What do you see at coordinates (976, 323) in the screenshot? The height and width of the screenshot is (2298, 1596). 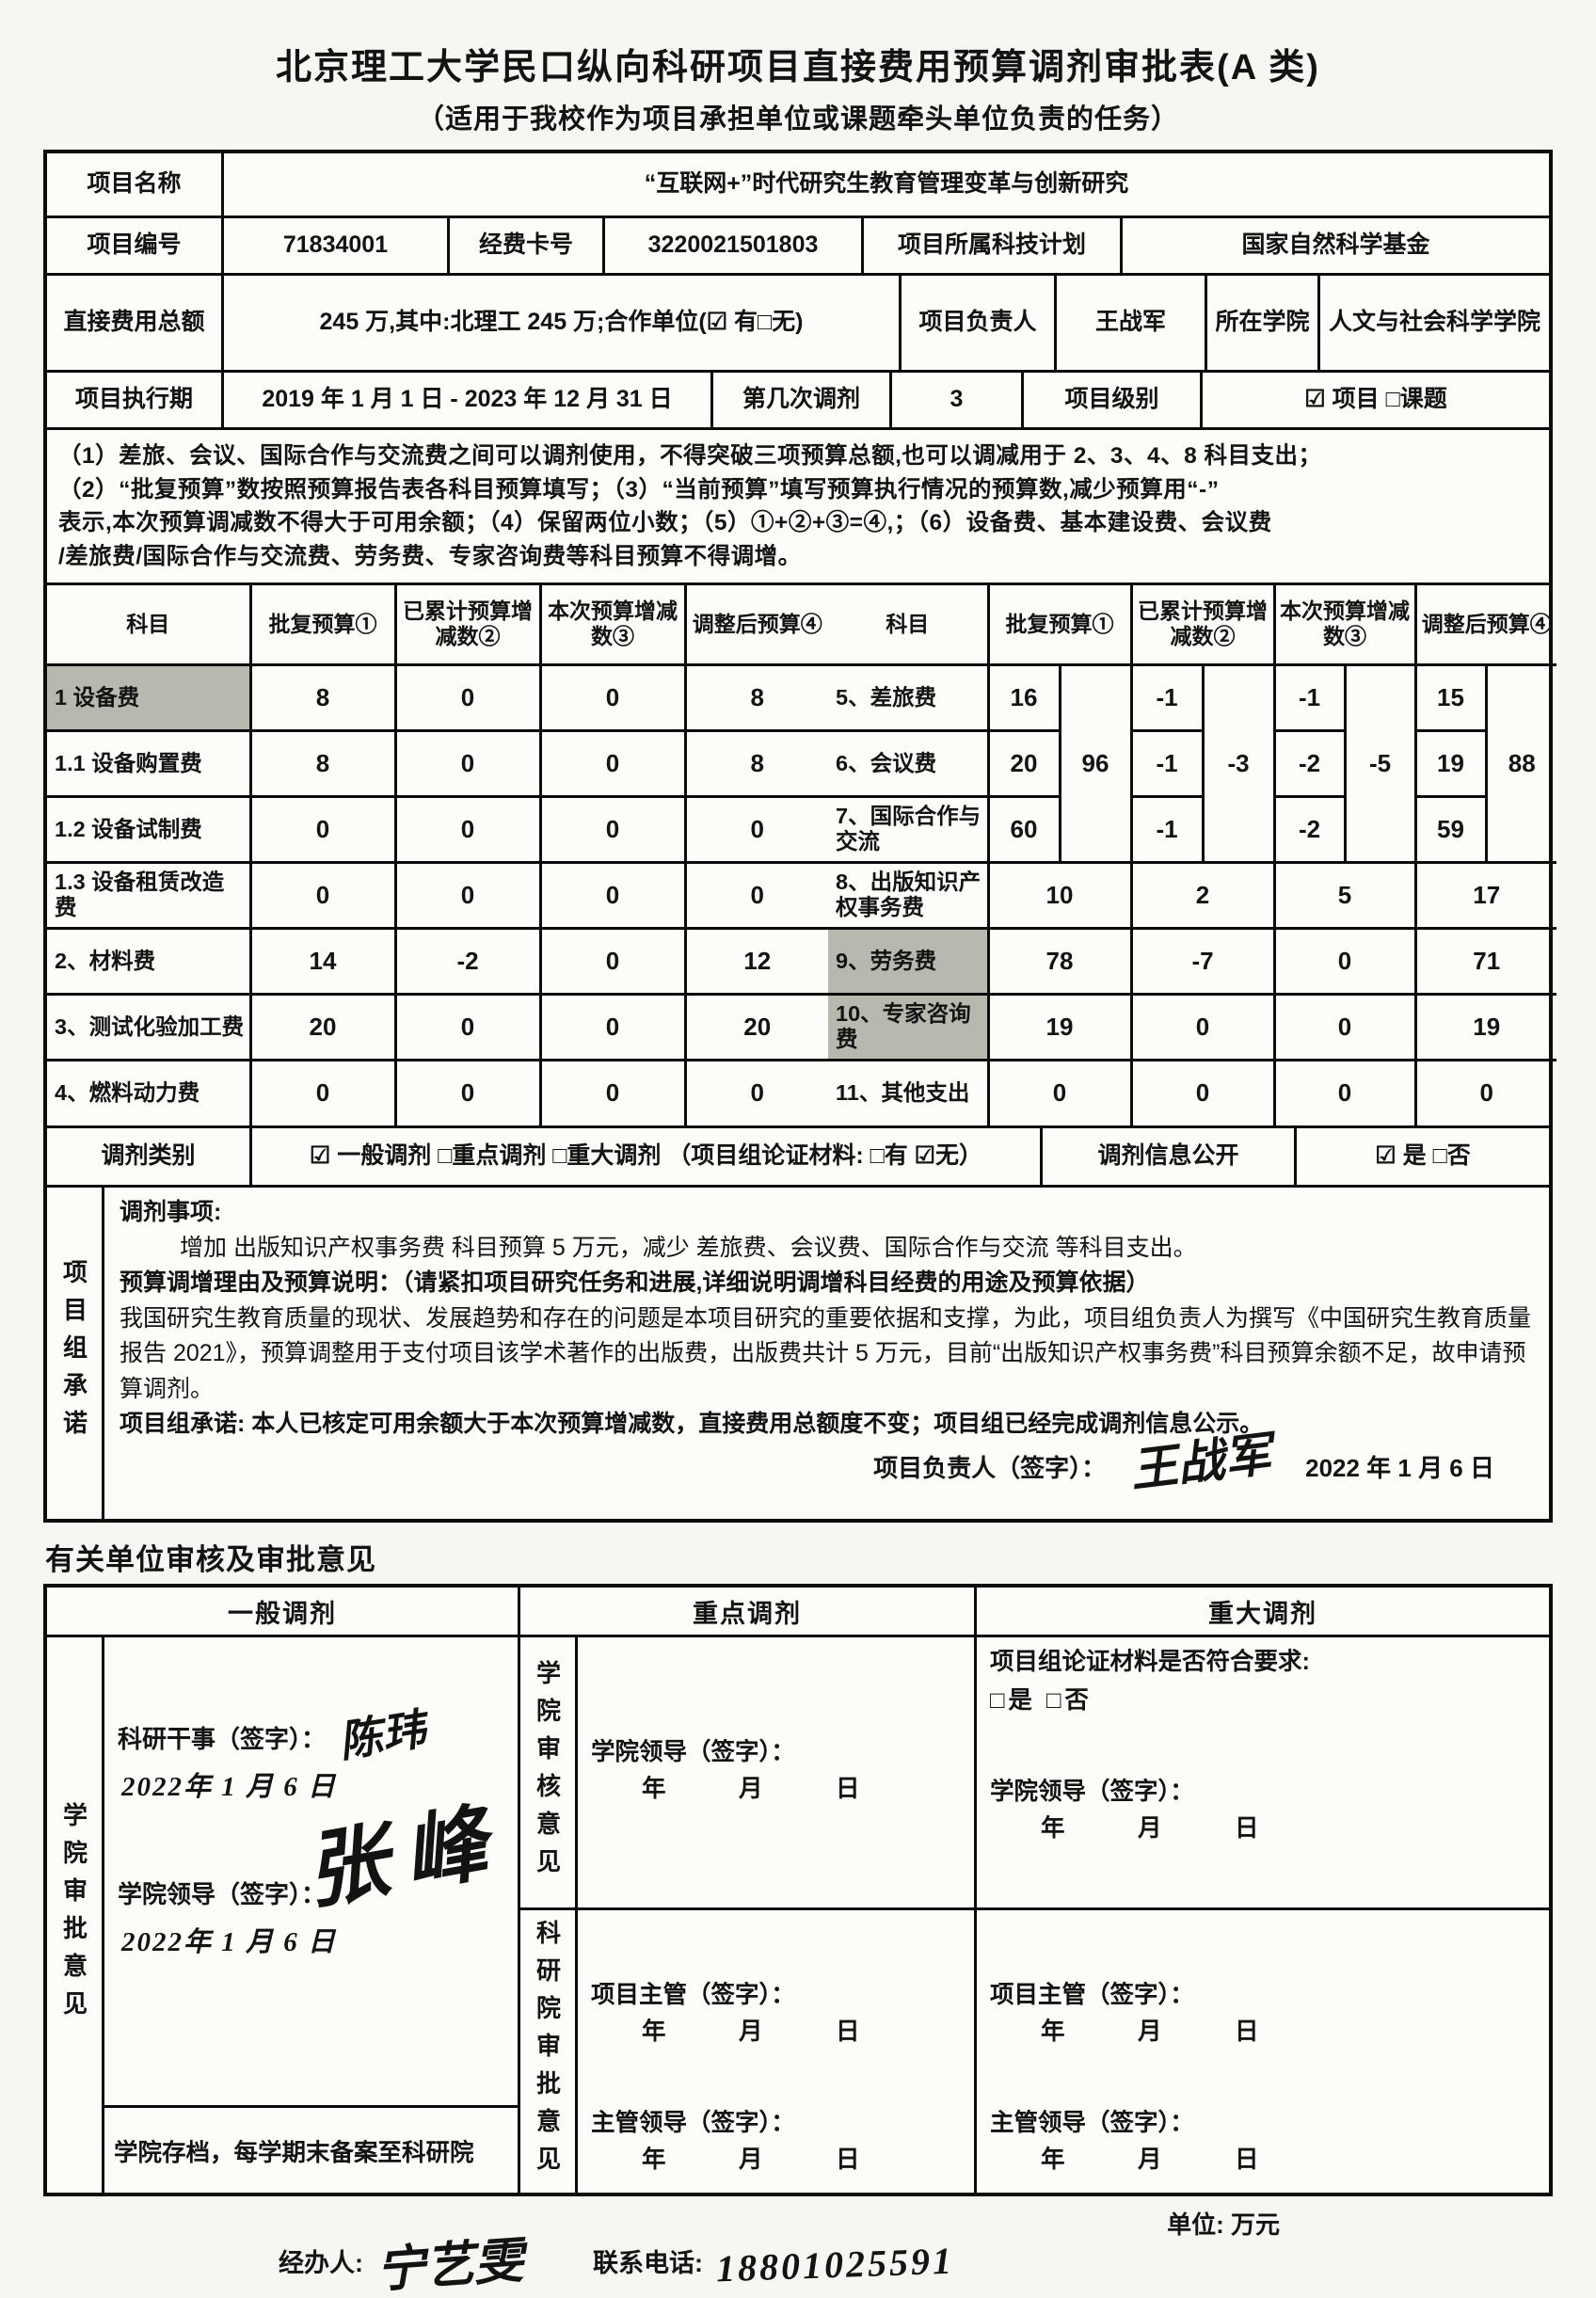 I see `leader-label: 项目负责人` at bounding box center [976, 323].